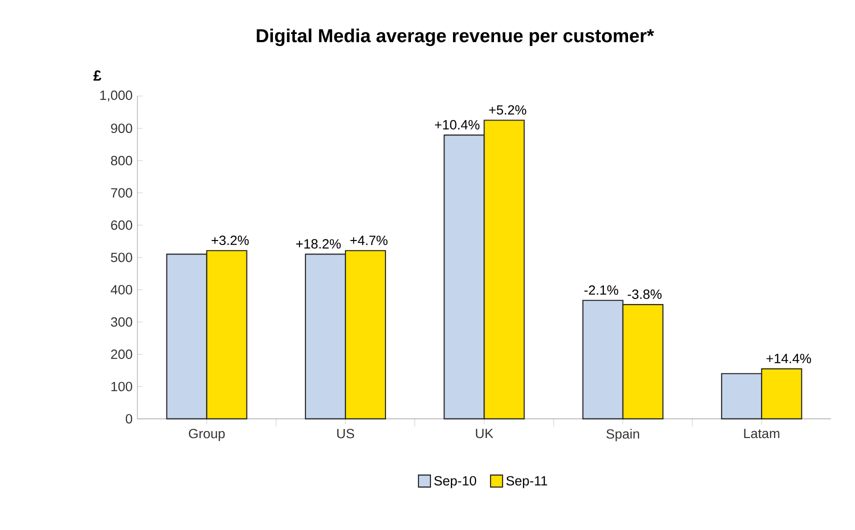 This screenshot has width=855, height=530. Describe the element at coordinates (121, 161) in the screenshot. I see `y-tick-label: 800` at that location.